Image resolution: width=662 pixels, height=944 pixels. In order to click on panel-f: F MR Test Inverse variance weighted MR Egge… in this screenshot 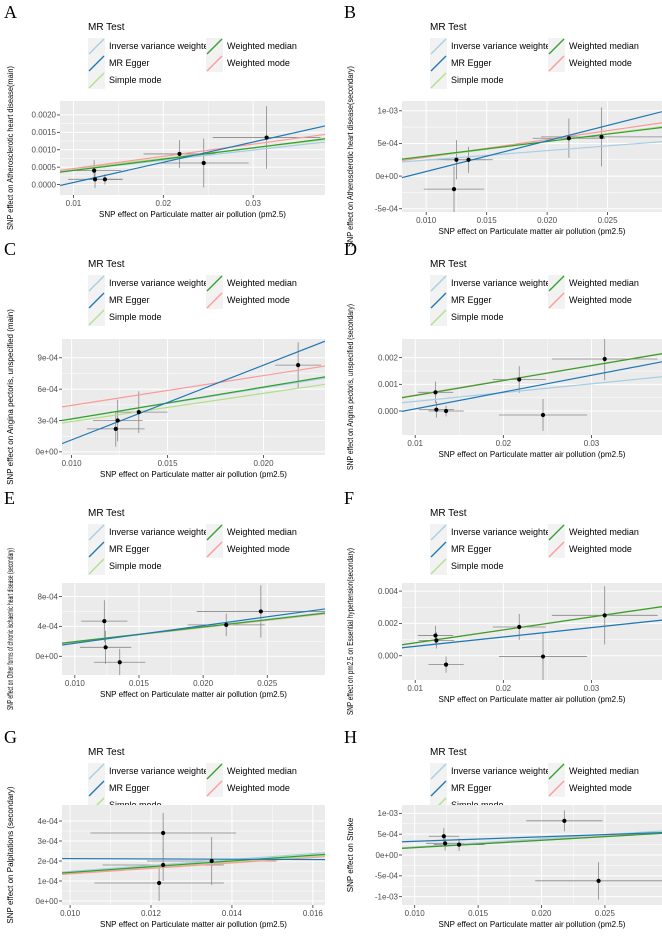, I will do `click(503, 601)`.